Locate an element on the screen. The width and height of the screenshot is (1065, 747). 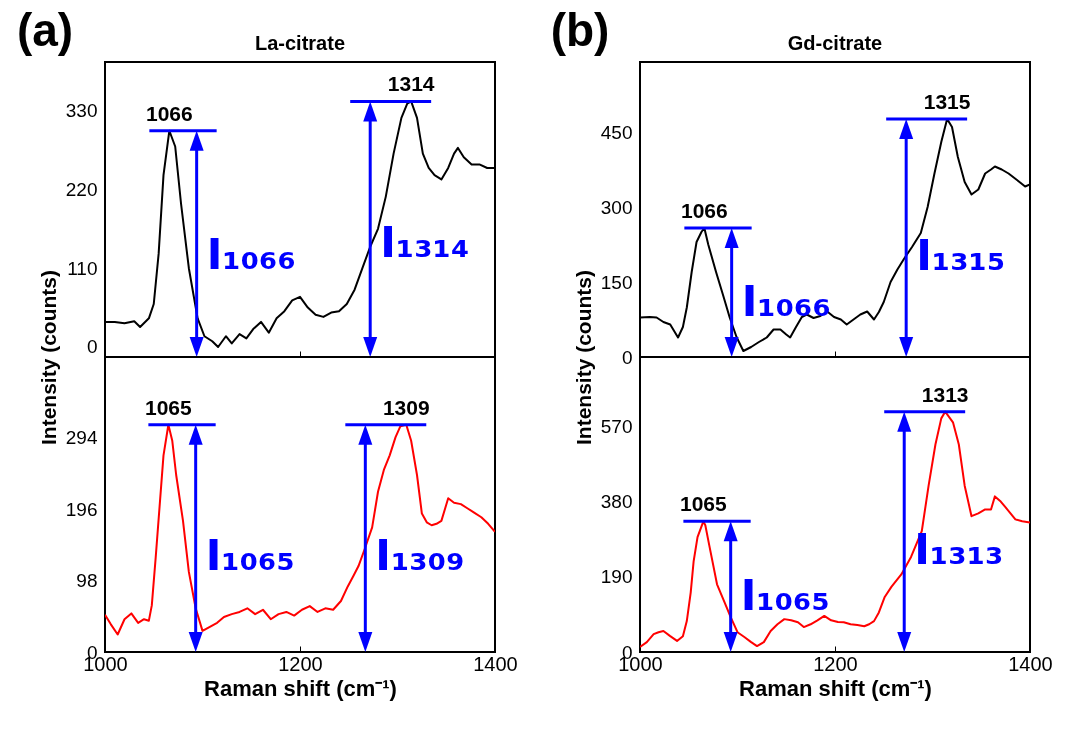
y-tick-label: 450 is located at coordinates (616, 132).